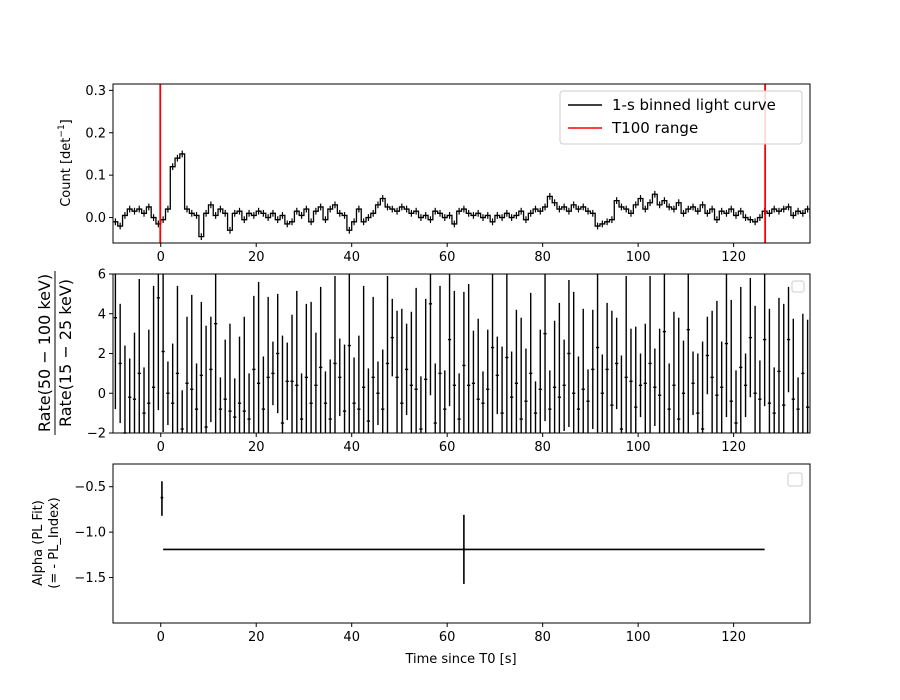  What do you see at coordinates (62, 130) in the screenshot?
I see `light-curve-y-axis-label-superscript: −1` at bounding box center [62, 130].